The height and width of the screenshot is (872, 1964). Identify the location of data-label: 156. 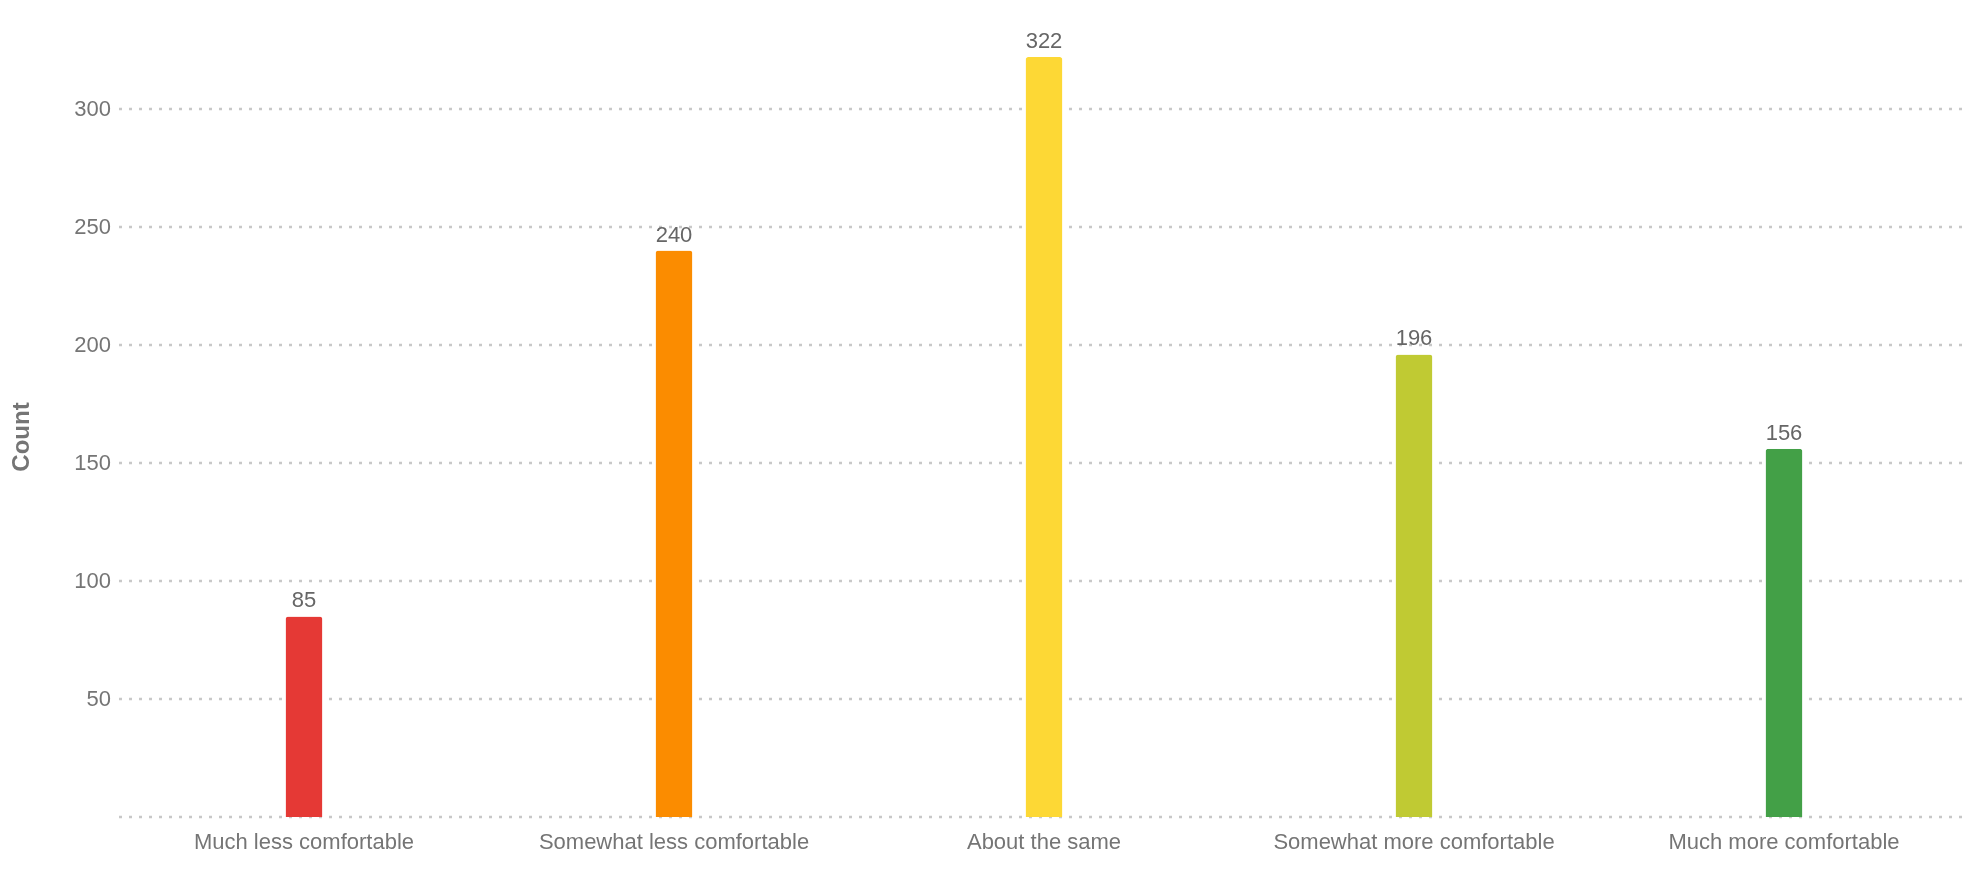
(1784, 432).